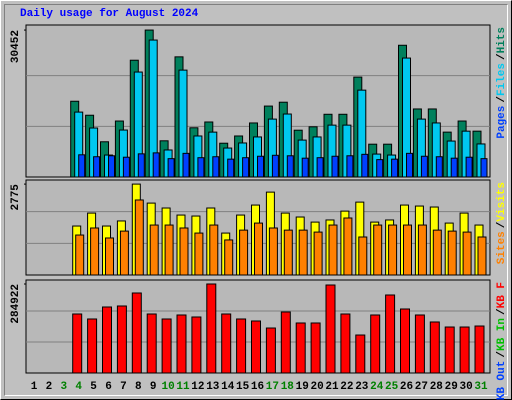  Describe the element at coordinates (183, 387) in the screenshot. I see `x-tick-label: 11` at that location.